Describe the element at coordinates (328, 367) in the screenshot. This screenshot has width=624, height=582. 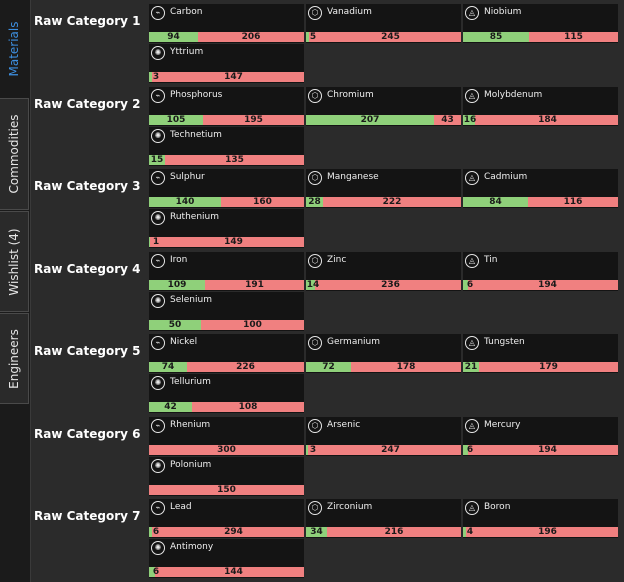
I see `have-count: 72` at that location.